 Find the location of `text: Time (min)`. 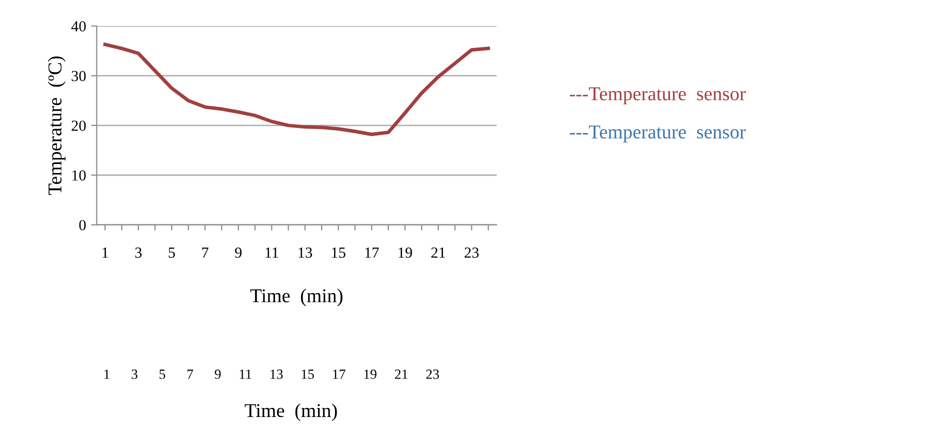

text: Time (min) is located at coordinates (290, 412).